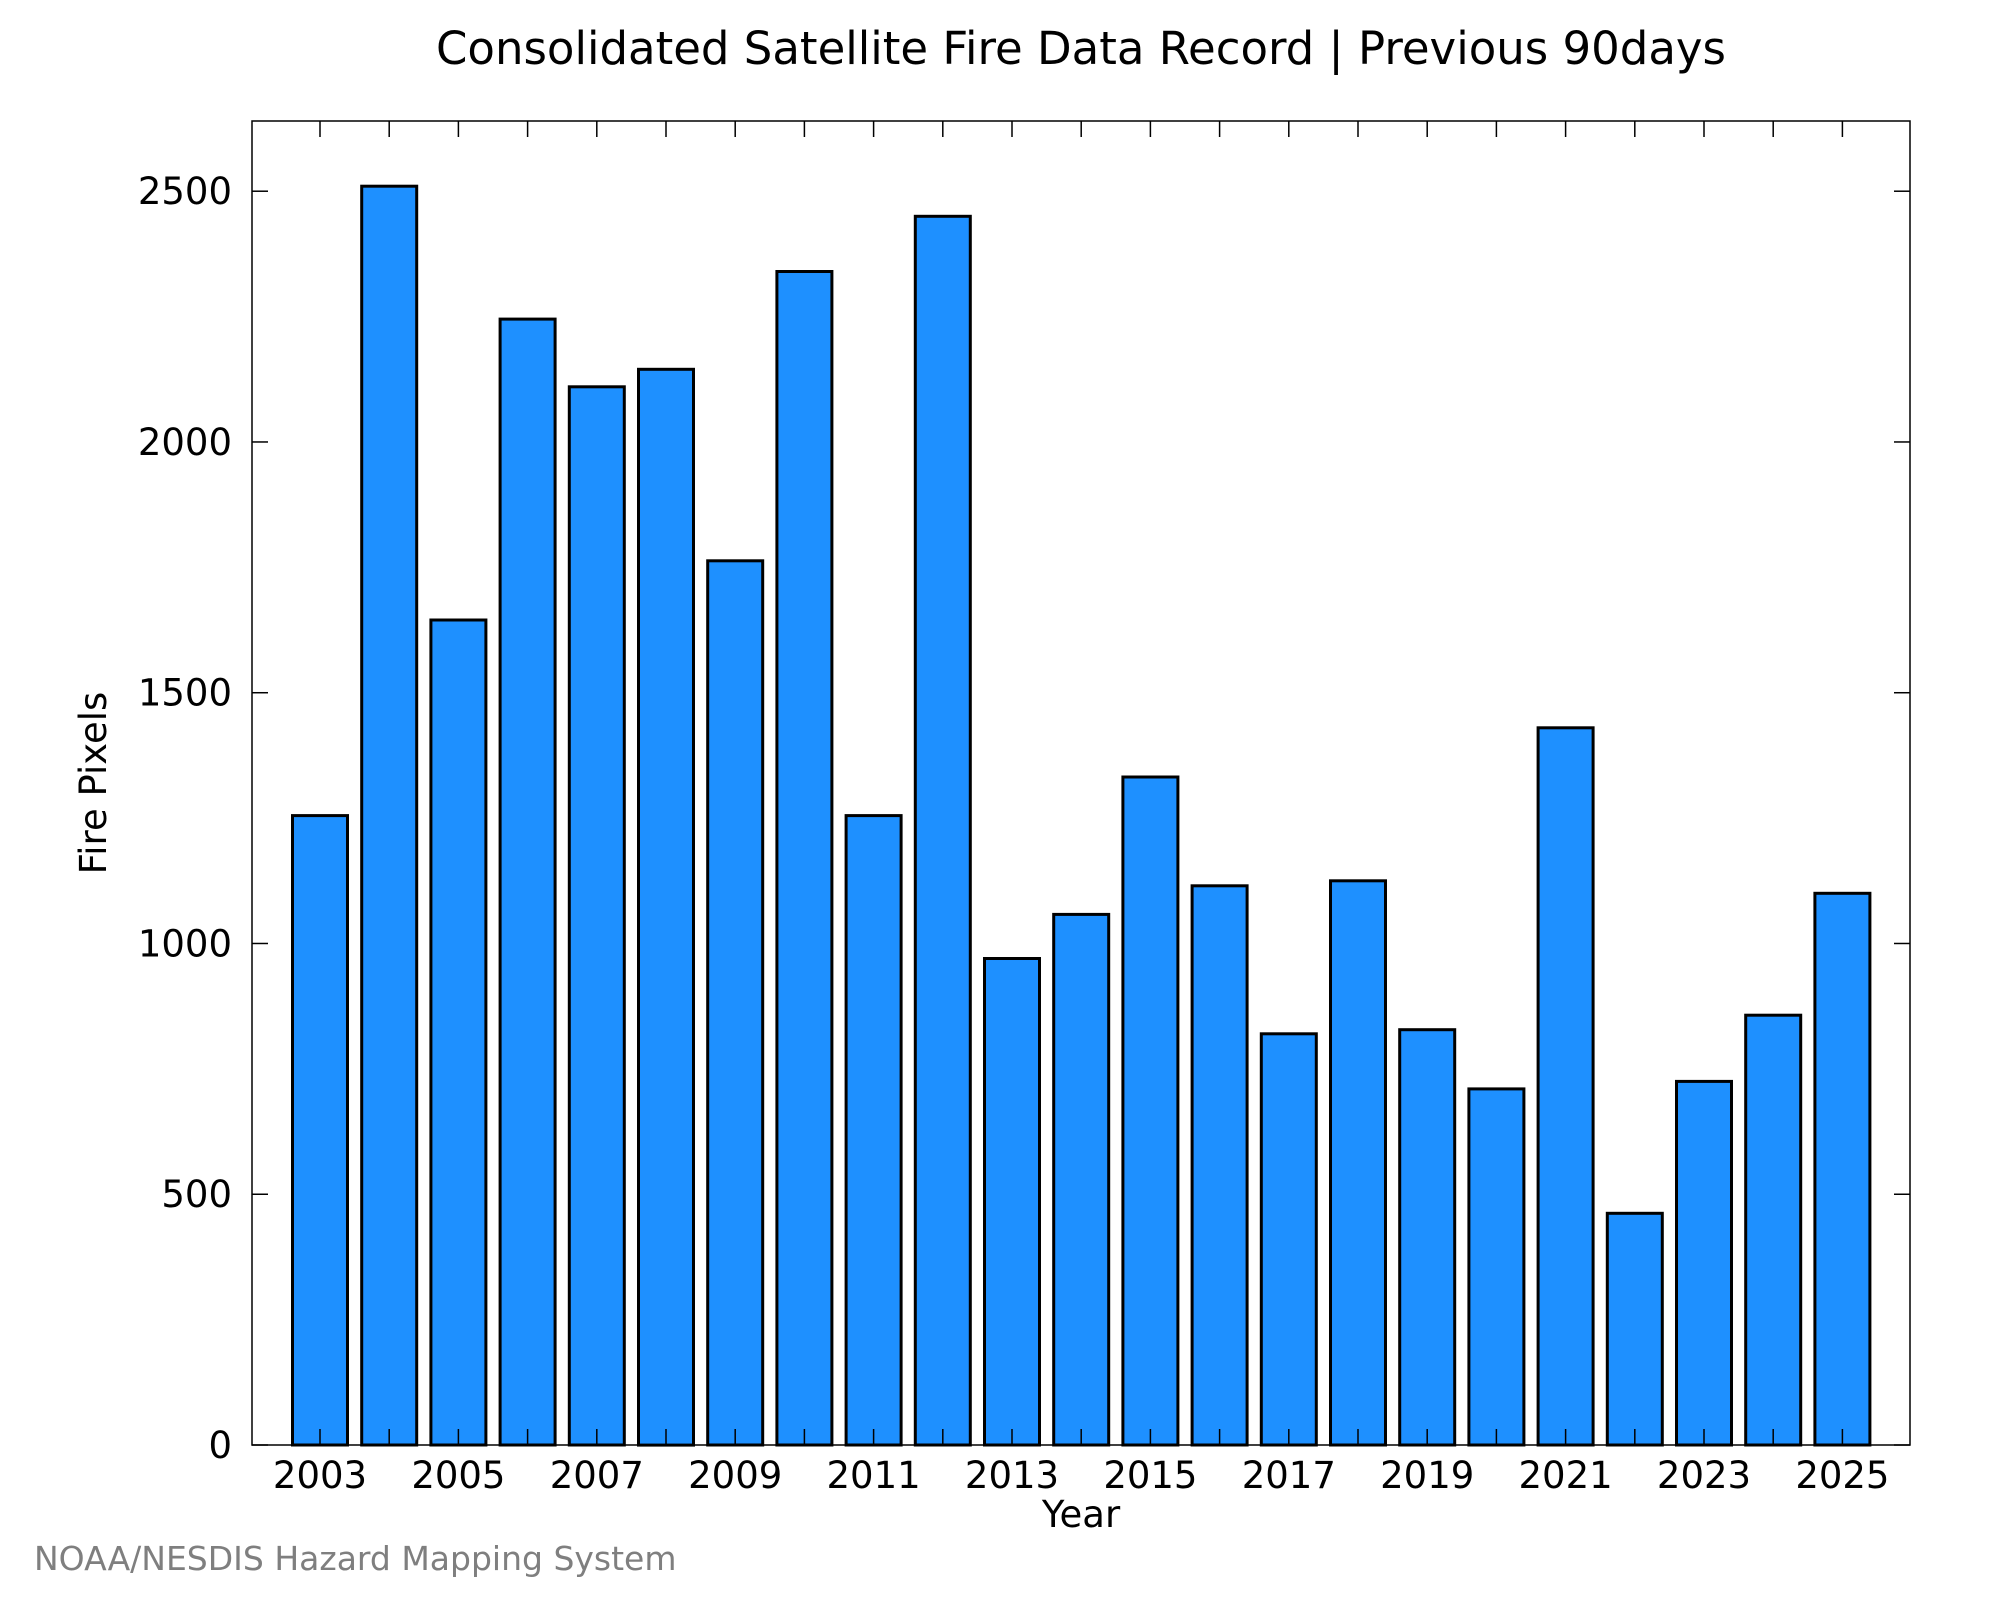 This screenshot has height=1600, width=2000. I want to click on y-tick-label-1500: 1500, so click(185, 693).